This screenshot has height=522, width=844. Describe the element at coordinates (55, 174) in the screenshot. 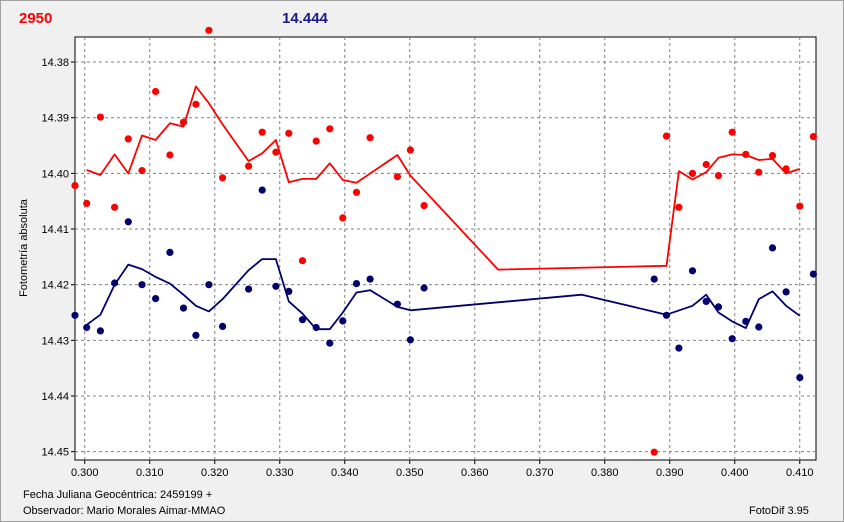

I see `y-tick-label: 14.40` at that location.